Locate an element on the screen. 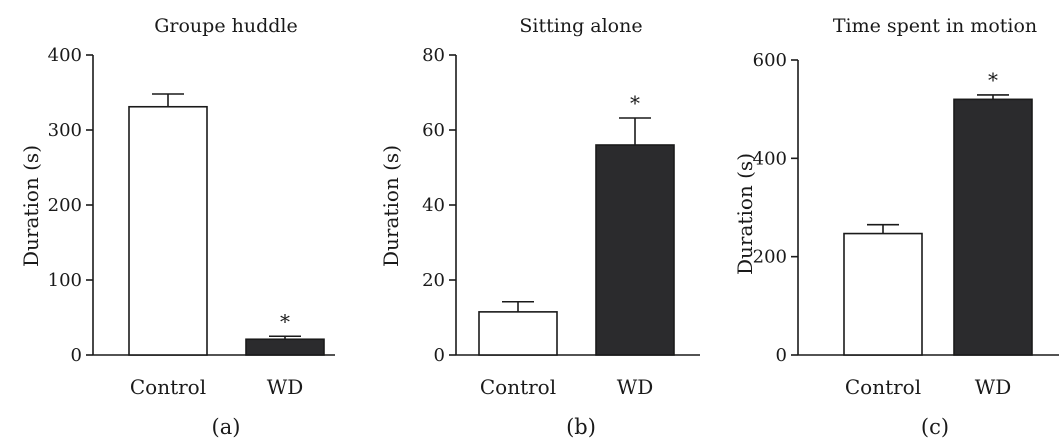 The width and height of the screenshot is (1059, 445). panel-c-bar-wd is located at coordinates (993, 227).